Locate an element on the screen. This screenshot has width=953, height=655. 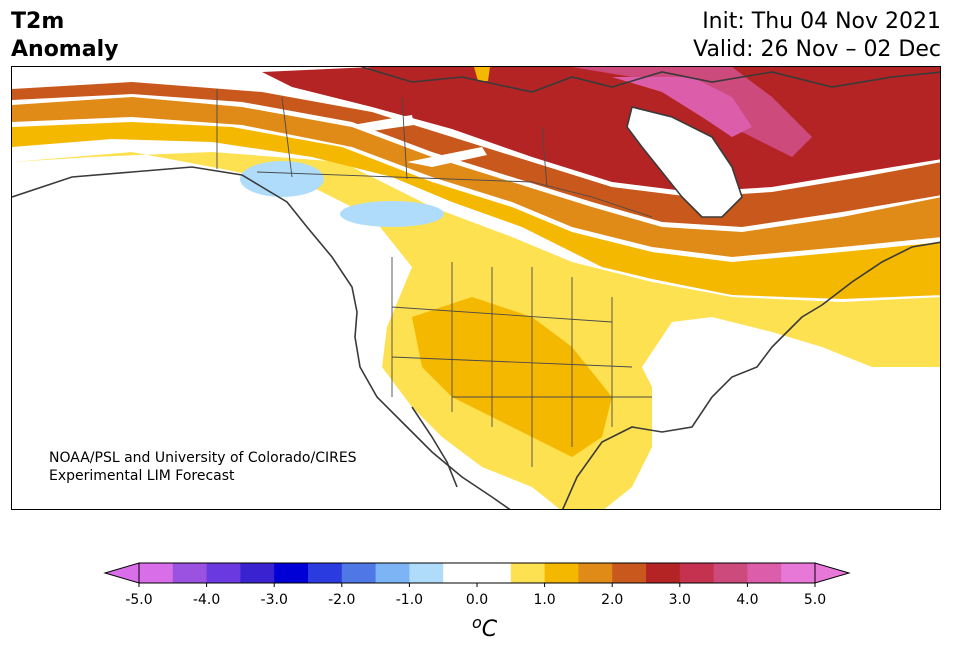
baja-coast is located at coordinates (434, 447).